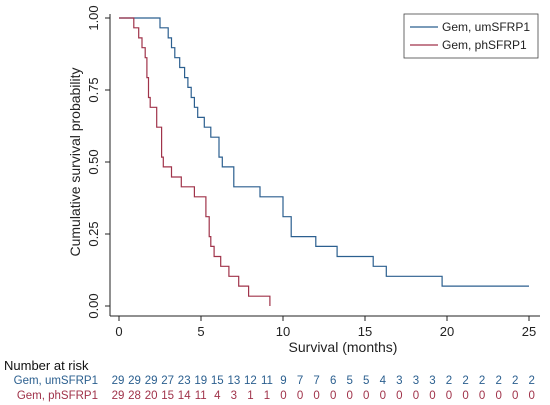 This screenshot has width=550, height=405. Describe the element at coordinates (365, 331) in the screenshot. I see `x-tick-label: 15` at that location.